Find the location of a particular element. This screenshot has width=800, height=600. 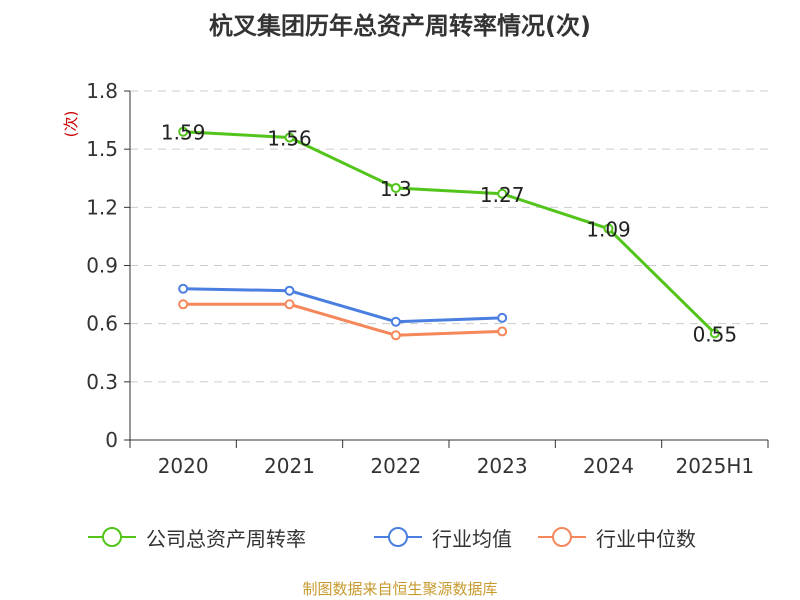

legend-item-company: 公司总资产周转率 is located at coordinates (196, 537).